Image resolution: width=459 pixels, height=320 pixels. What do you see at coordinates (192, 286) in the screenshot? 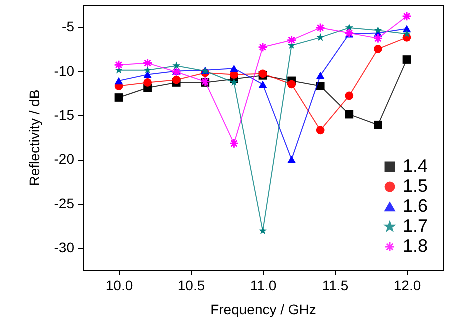
I see `x-tick-label: 10.5` at bounding box center [192, 286].